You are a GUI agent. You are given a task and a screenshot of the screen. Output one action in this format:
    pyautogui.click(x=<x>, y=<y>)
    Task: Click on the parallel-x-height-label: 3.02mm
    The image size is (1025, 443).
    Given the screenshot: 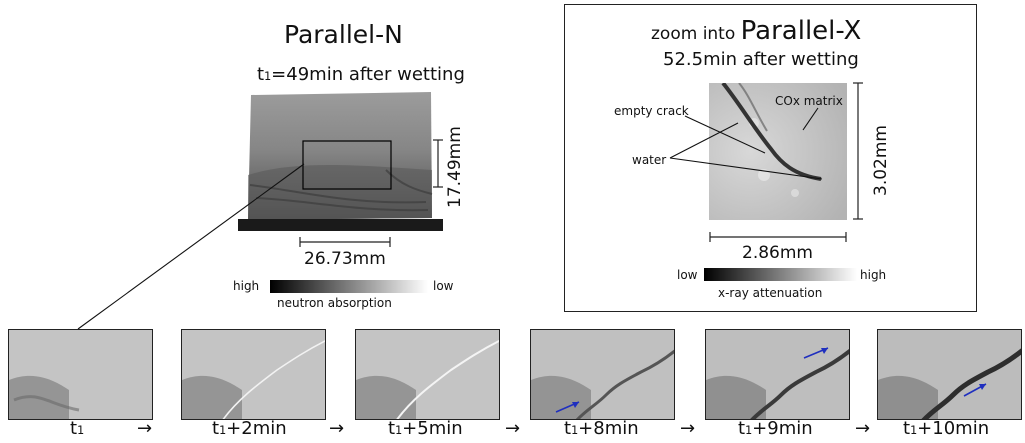 What is the action you would take?
    pyautogui.click(x=881, y=160)
    